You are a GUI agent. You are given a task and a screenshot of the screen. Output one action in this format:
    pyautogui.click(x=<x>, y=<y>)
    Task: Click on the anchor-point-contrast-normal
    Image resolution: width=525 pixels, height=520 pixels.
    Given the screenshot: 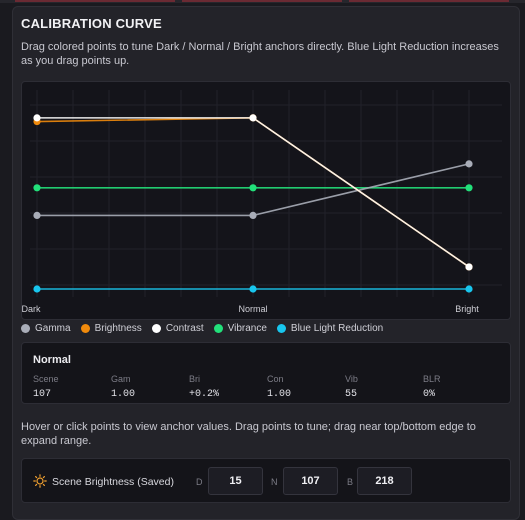 What is the action you would take?
    pyautogui.click(x=253, y=118)
    